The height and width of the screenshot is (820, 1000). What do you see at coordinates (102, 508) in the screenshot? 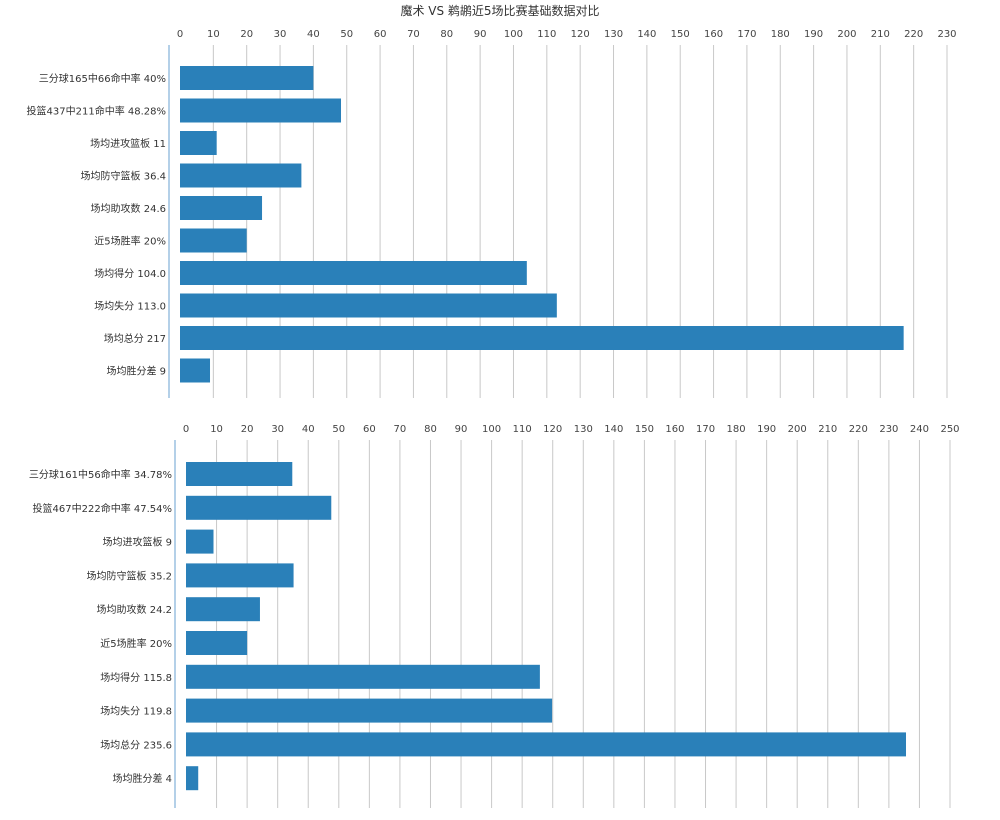
I see `category-label: 投篮467中222命中率 47.54%` at bounding box center [102, 508].